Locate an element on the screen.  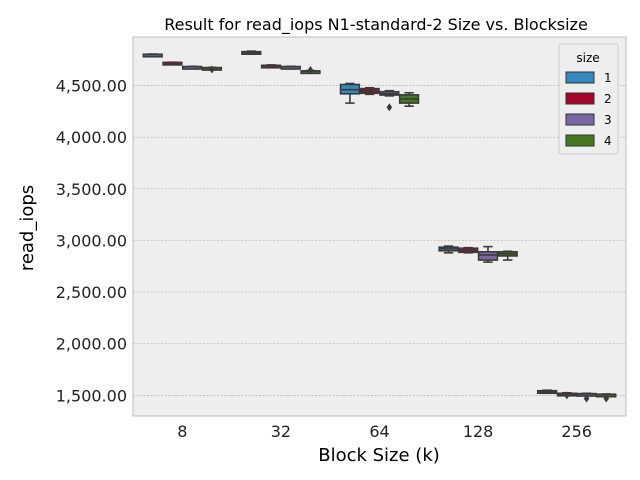
y-axis-label: read_iops is located at coordinates (27, 228).